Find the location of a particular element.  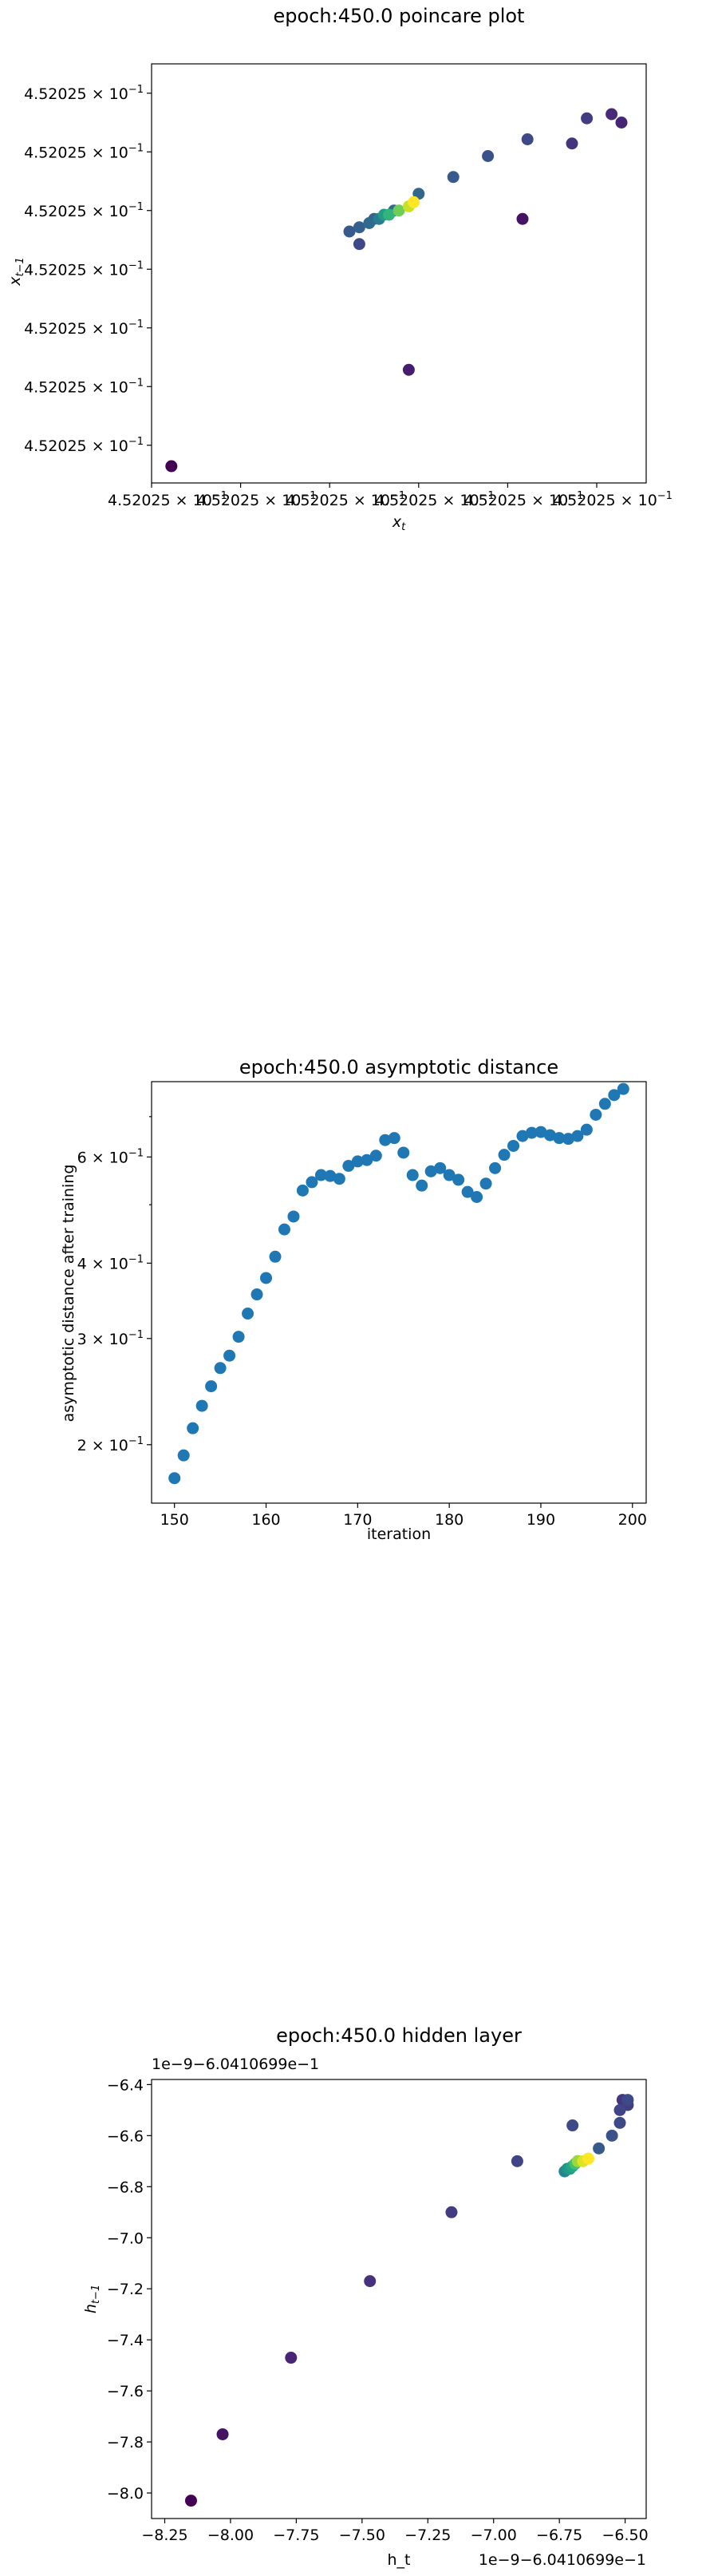

tick-label: −7.8 is located at coordinates (126, 2442).